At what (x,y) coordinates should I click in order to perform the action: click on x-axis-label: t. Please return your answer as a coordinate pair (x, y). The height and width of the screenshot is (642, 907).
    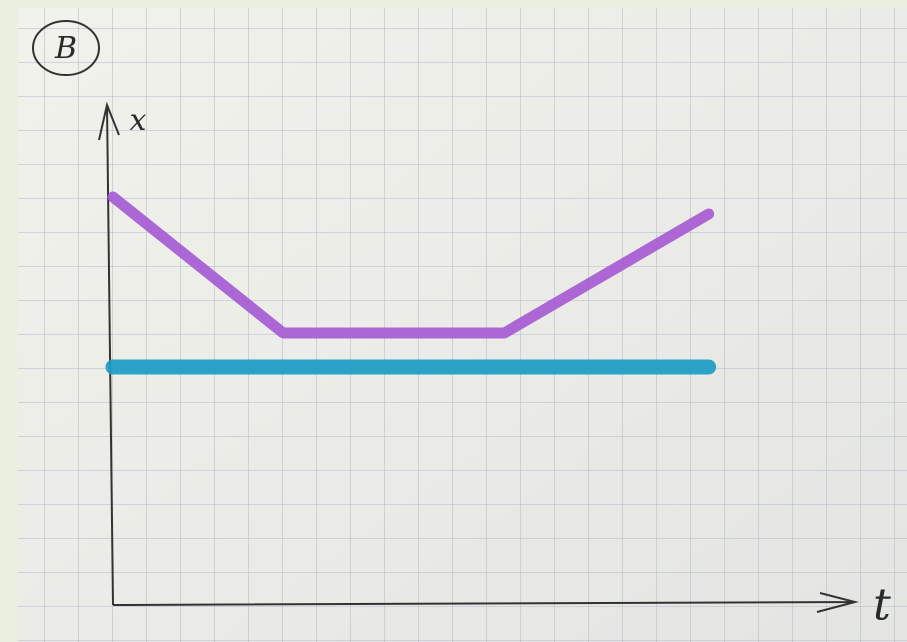
    Looking at the image, I should click on (882, 605).